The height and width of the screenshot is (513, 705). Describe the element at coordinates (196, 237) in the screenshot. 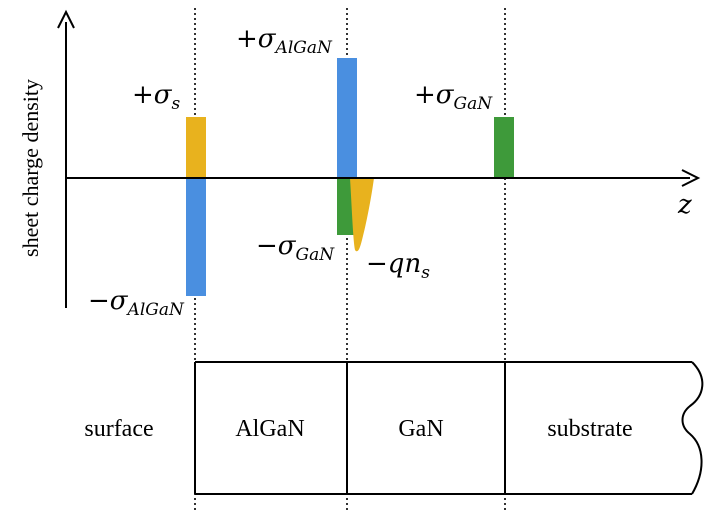

I see `algan-negative-charge-bar` at that location.